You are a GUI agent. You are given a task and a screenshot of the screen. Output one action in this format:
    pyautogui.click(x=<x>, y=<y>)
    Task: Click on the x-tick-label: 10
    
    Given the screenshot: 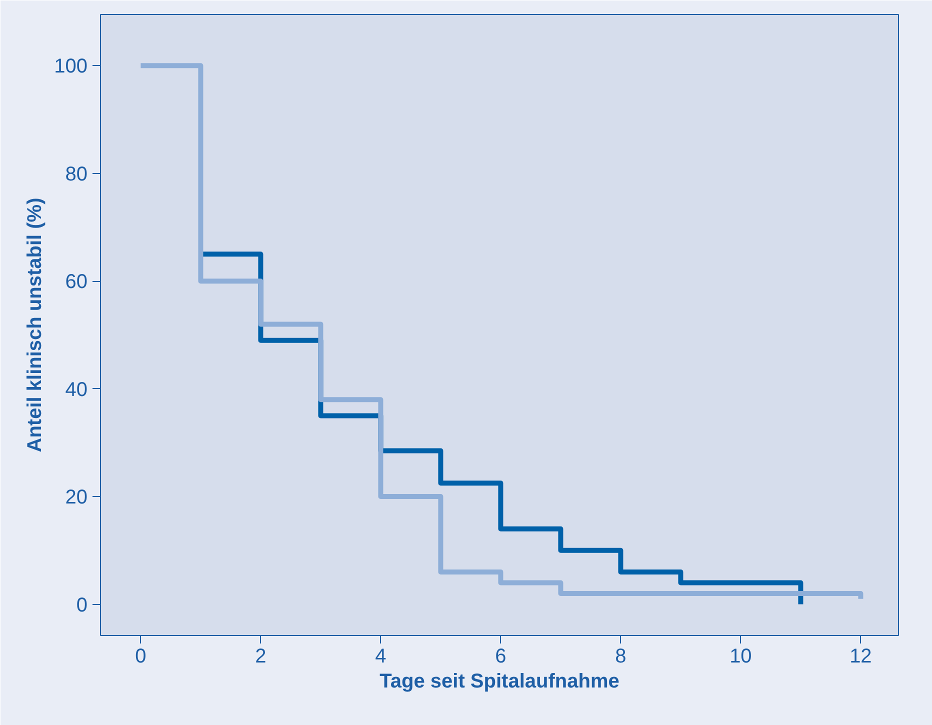 What is the action you would take?
    pyautogui.click(x=741, y=657)
    